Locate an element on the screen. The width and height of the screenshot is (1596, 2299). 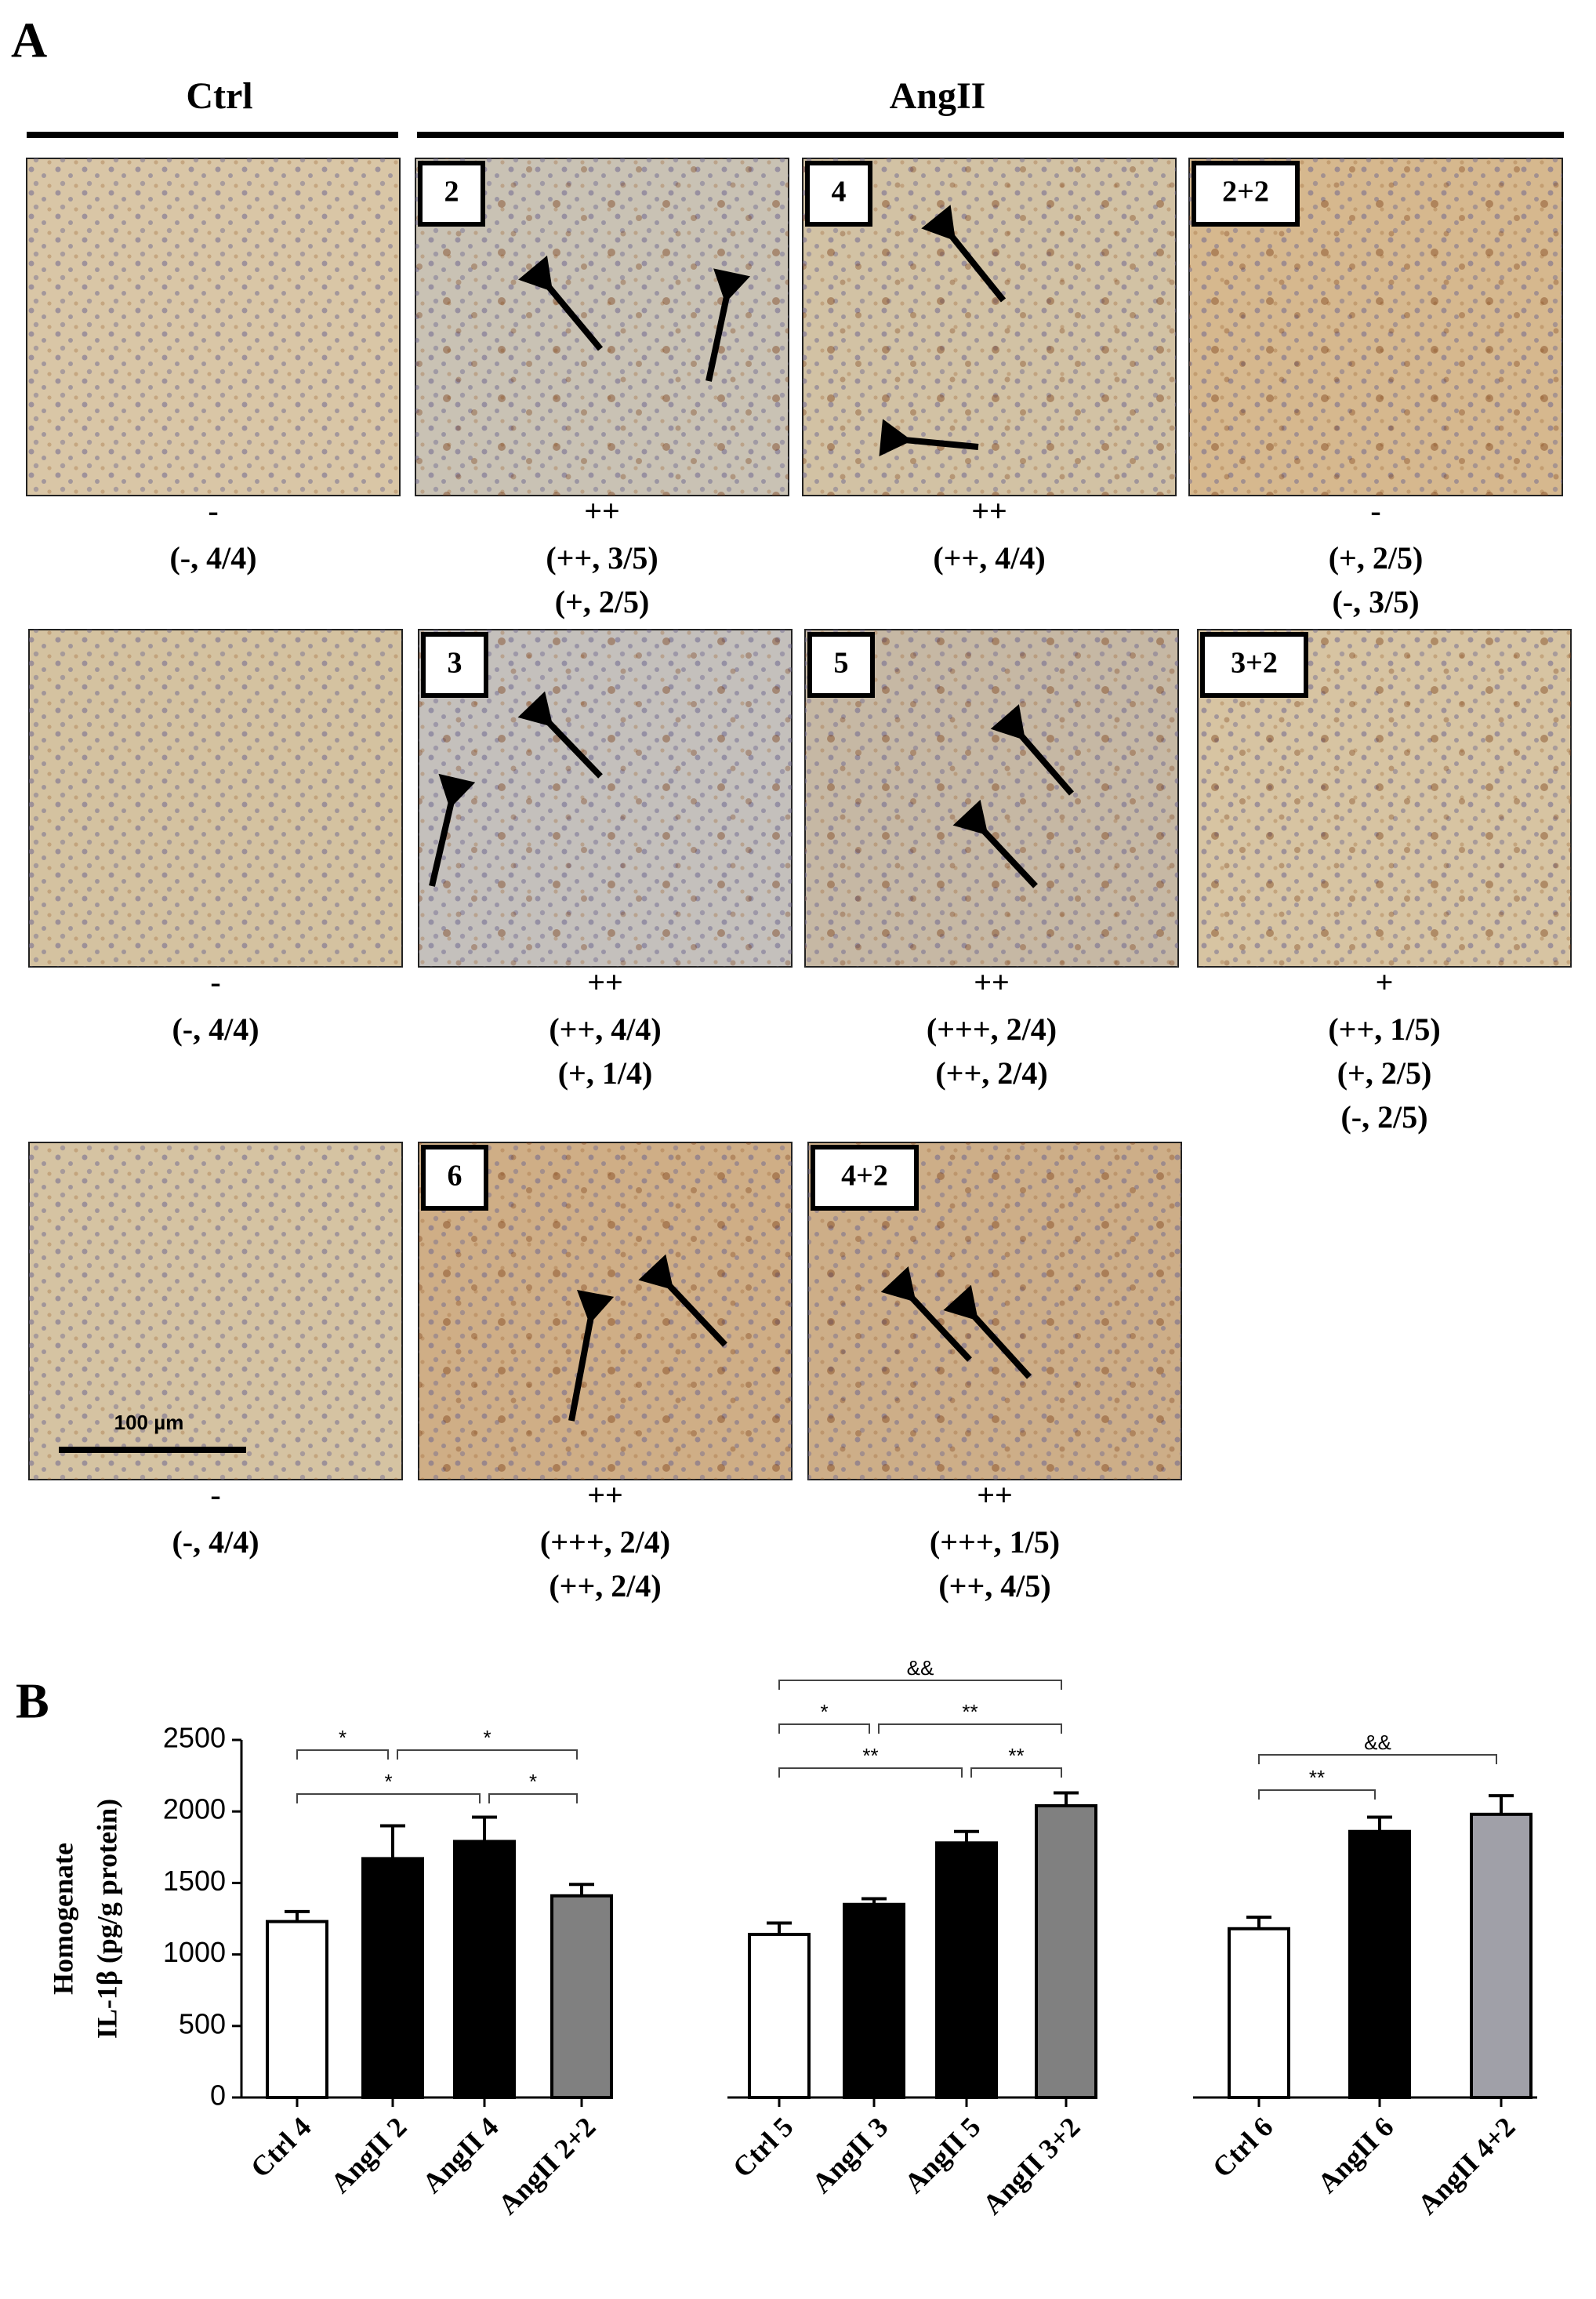
tag: 2+2 is located at coordinates (1245, 192).